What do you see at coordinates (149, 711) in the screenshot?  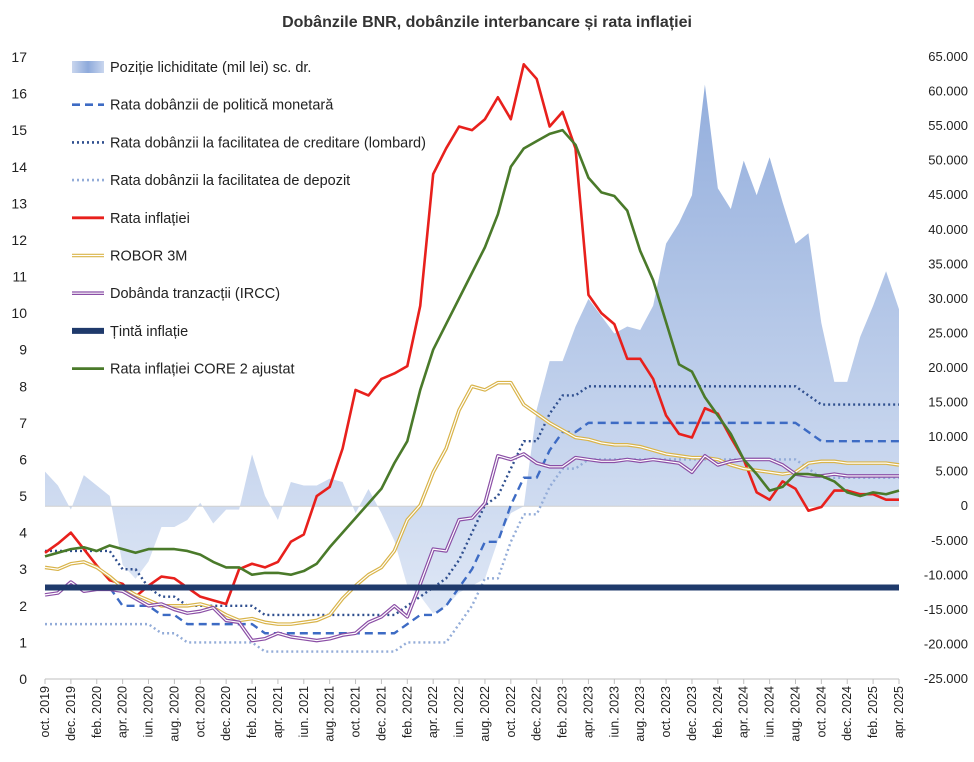 I see `x-tick-label: iun. 2020` at bounding box center [149, 711].